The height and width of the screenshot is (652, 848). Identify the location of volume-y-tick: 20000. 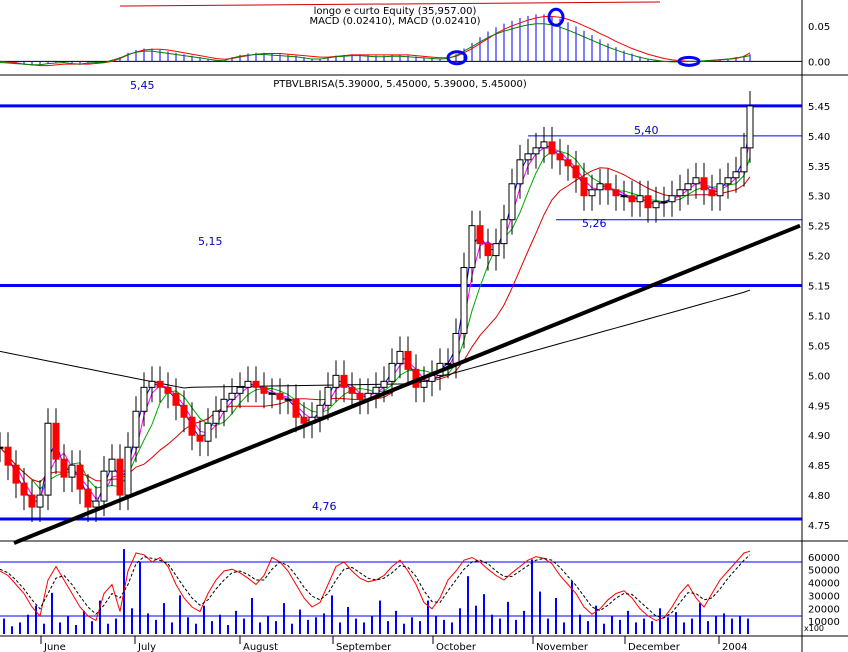
(824, 609).